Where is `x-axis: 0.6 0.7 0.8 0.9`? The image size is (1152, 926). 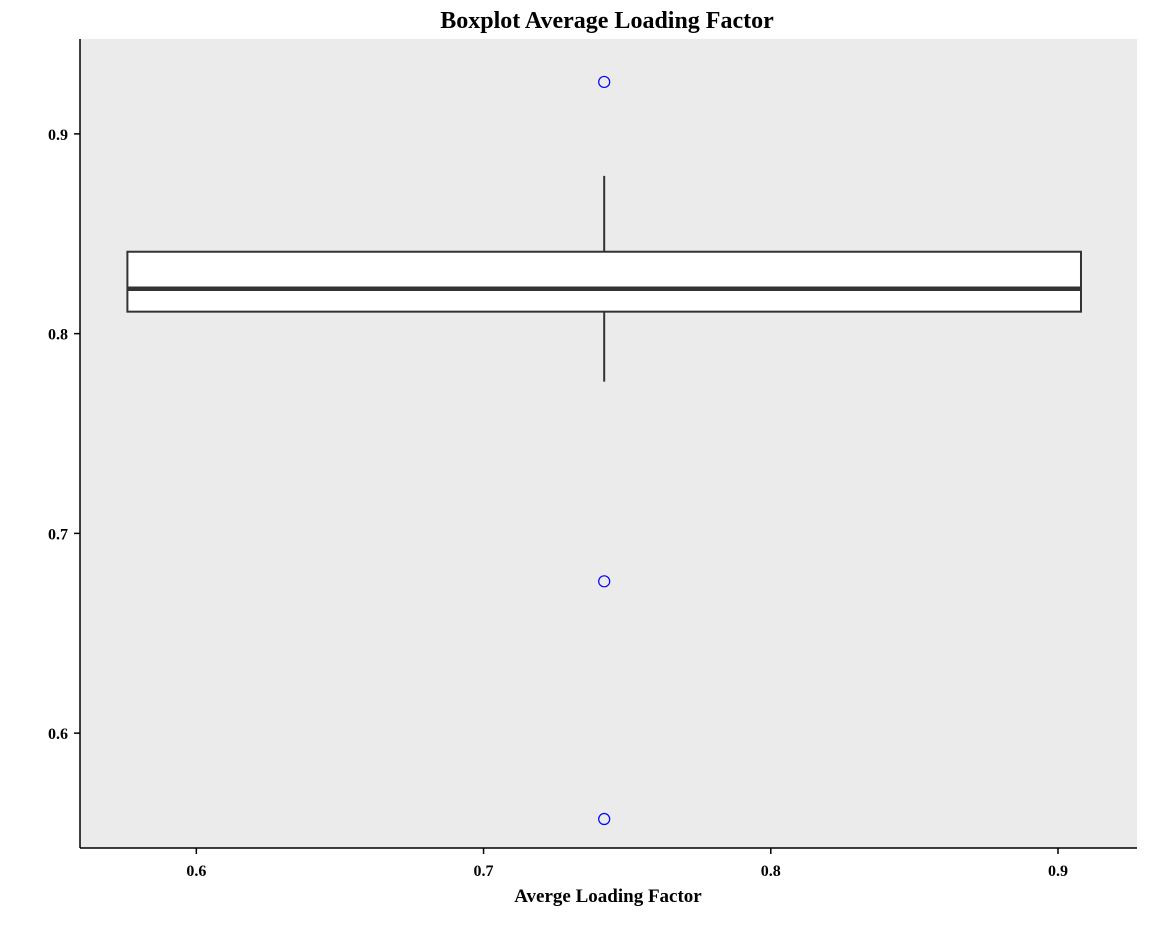
x-axis: 0.6 0.7 0.8 0.9 is located at coordinates (608, 863).